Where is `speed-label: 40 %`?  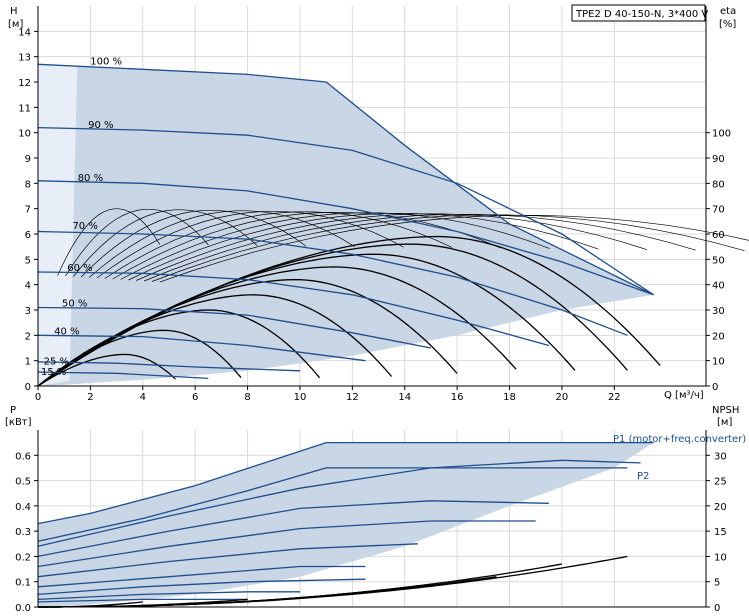
speed-label: 40 % is located at coordinates (66, 331).